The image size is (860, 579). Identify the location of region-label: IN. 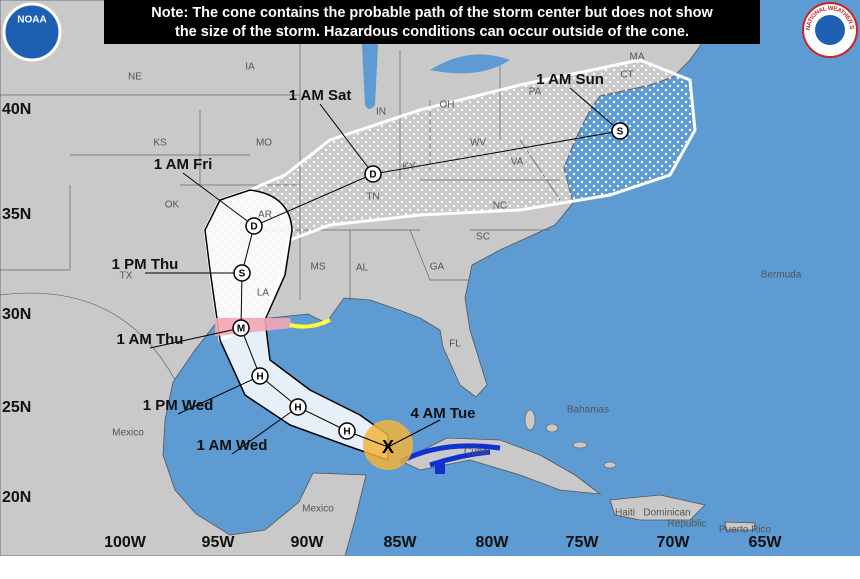
(381, 112).